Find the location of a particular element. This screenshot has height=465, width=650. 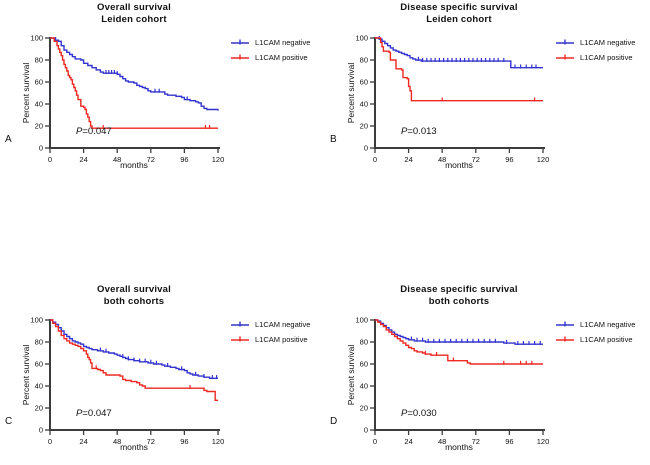

p-value: P=0.047 is located at coordinates (94, 413).